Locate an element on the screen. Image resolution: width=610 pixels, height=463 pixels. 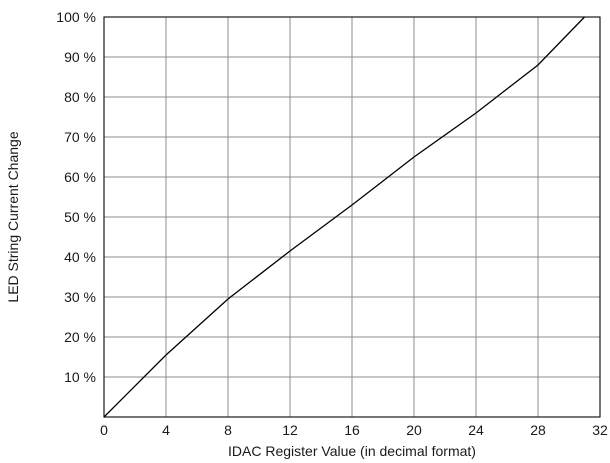
x-tick-label-2: 8 is located at coordinates (228, 430).